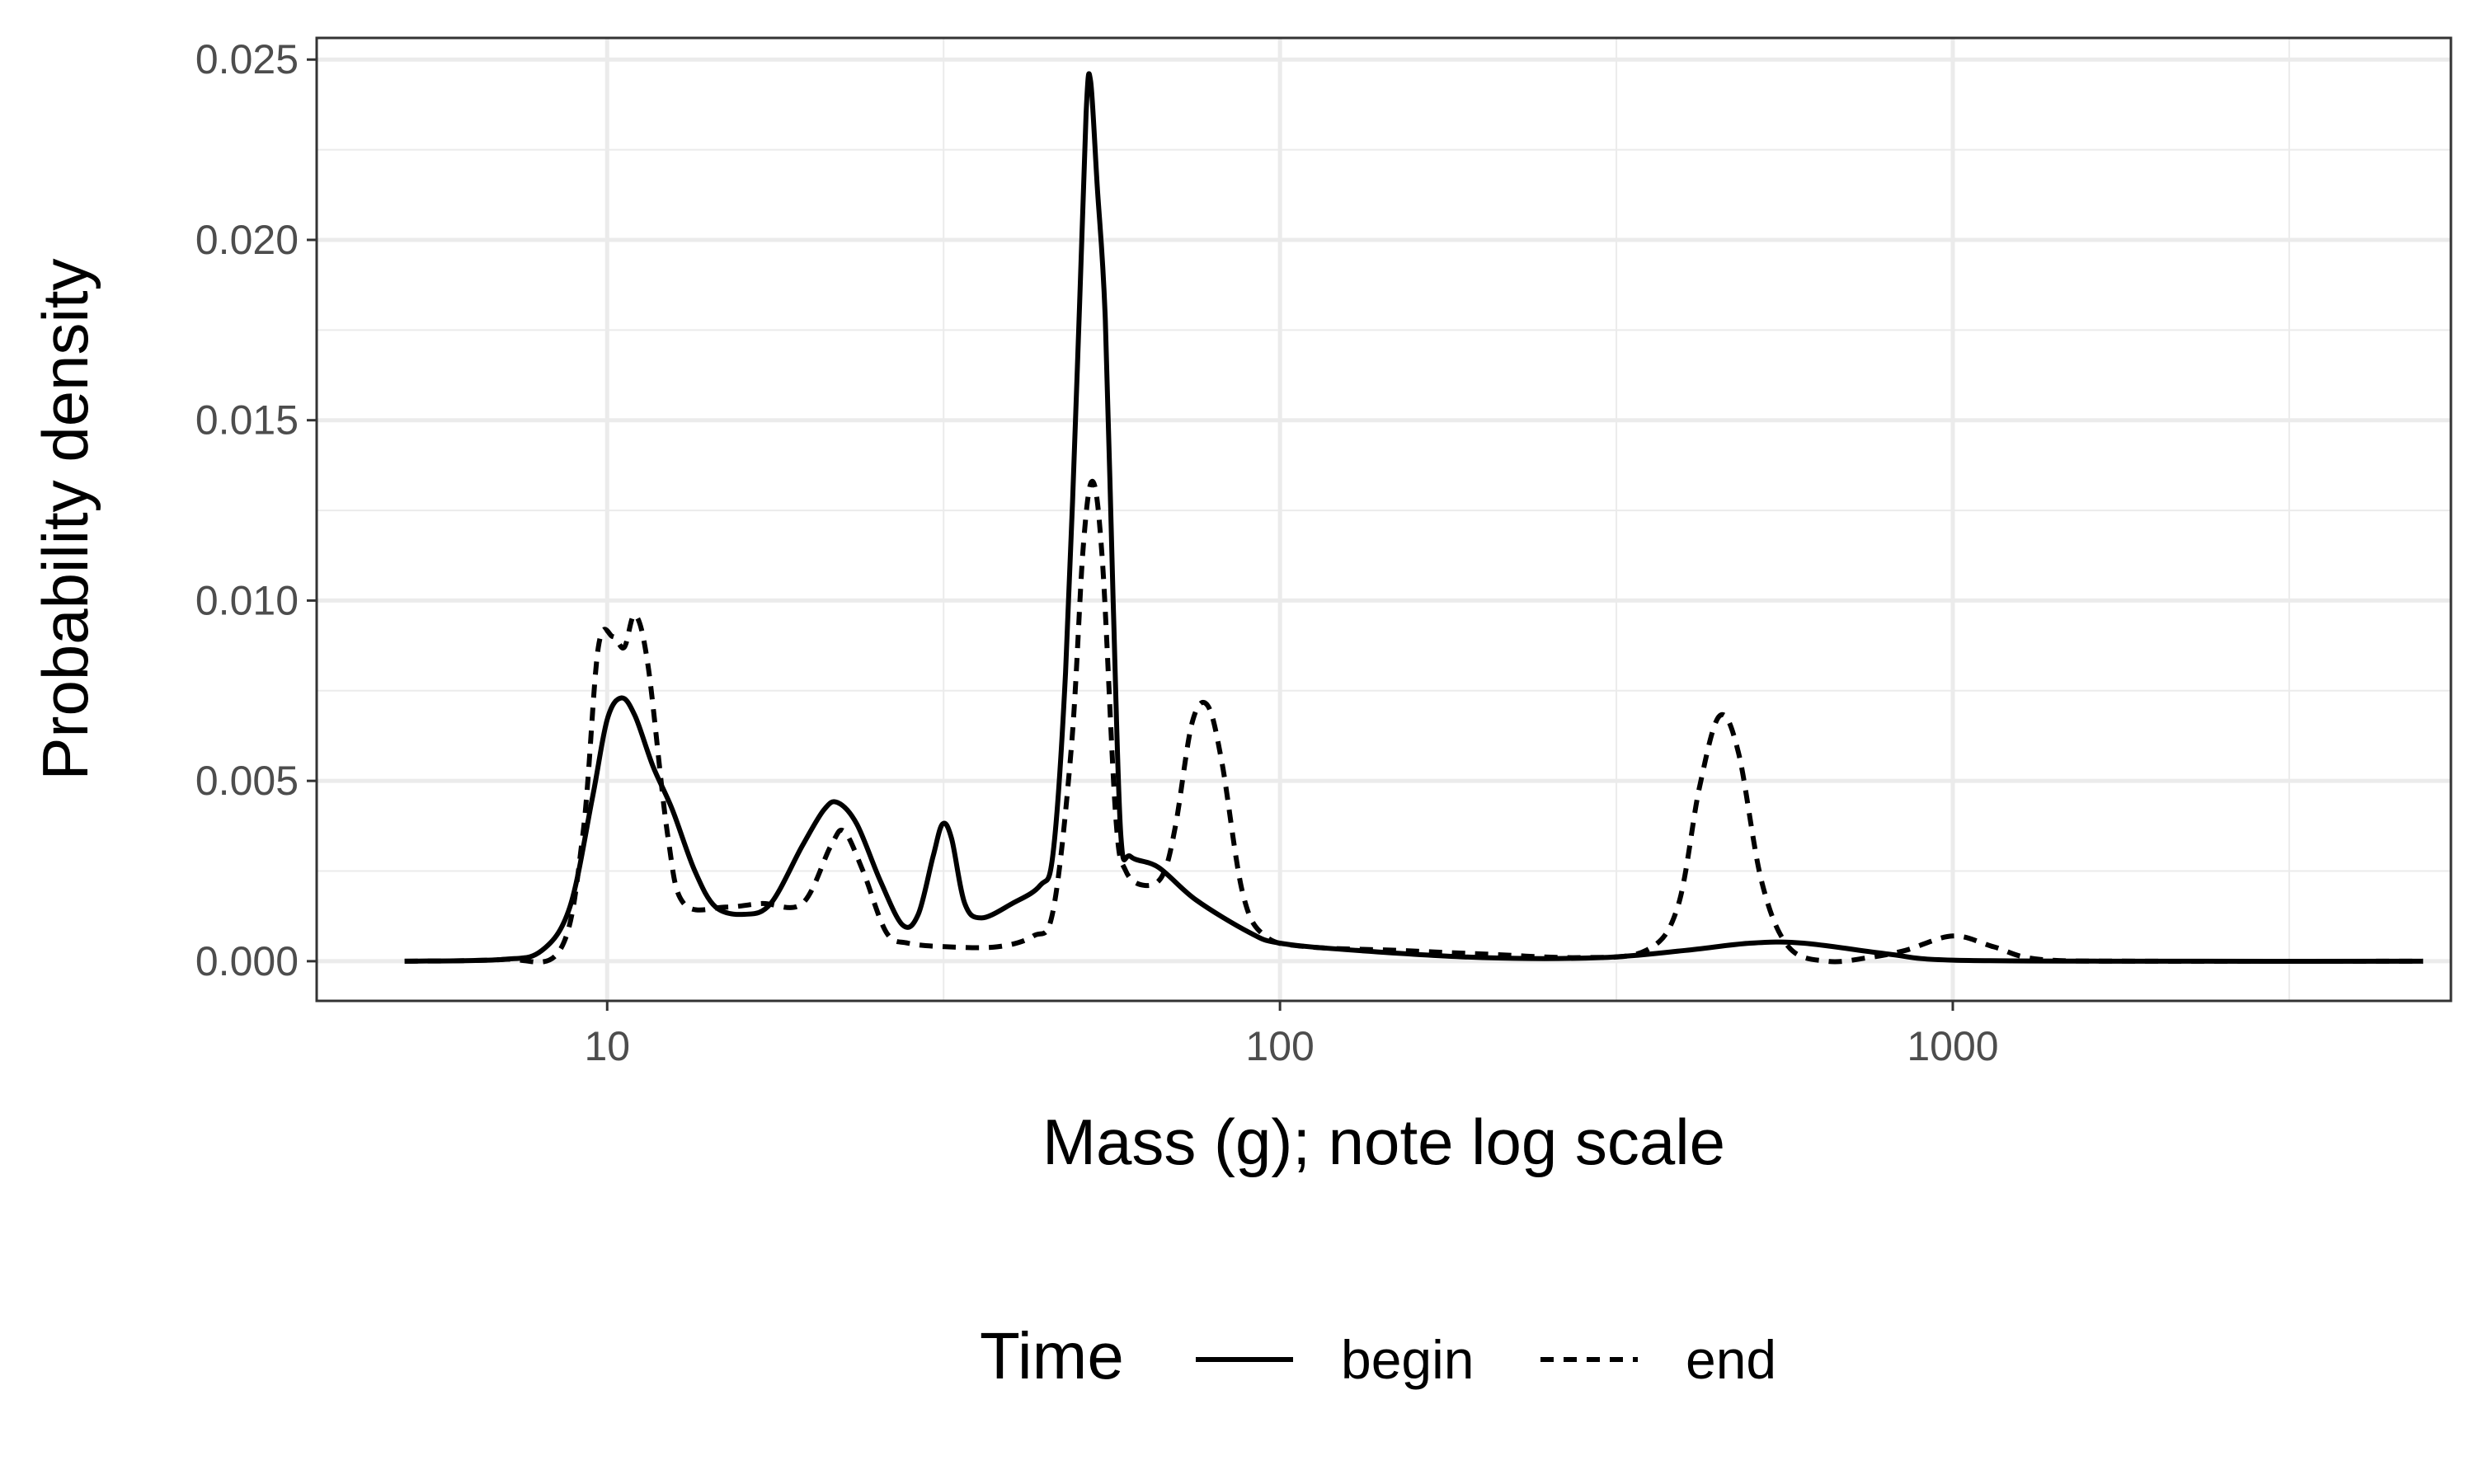 The height and width of the screenshot is (1484, 2474). I want to click on y-tick-label: 0.005, so click(247, 781).